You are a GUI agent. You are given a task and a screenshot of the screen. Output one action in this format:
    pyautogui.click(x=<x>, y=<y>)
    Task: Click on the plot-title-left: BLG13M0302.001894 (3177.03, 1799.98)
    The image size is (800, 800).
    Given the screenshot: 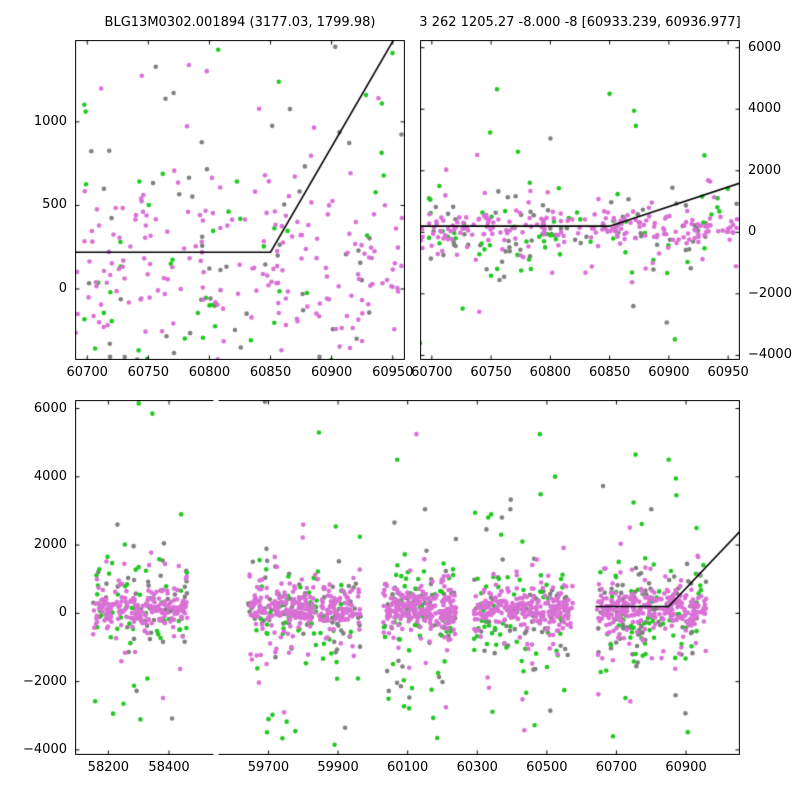 What is the action you would take?
    pyautogui.click(x=240, y=22)
    